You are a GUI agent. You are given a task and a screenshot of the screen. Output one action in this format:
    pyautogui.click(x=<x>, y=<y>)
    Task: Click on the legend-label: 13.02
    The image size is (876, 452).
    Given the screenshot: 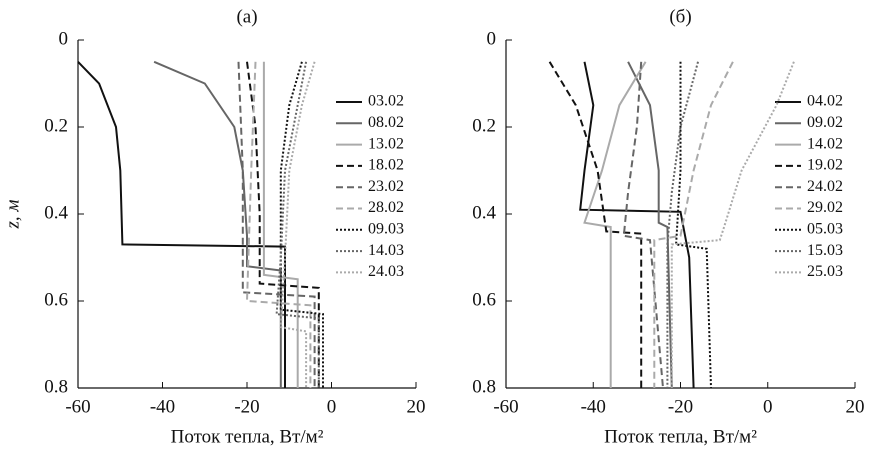 What is the action you would take?
    pyautogui.click(x=386, y=143)
    